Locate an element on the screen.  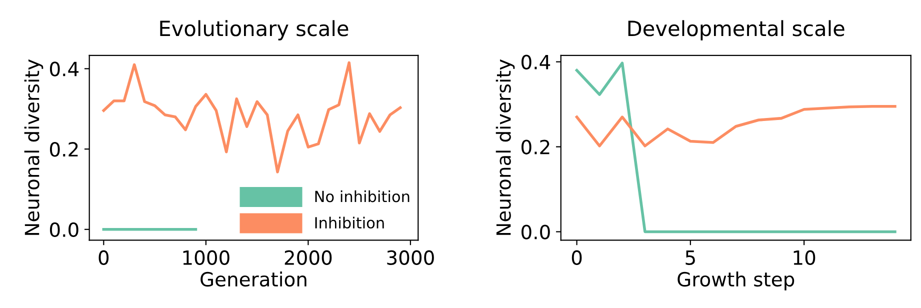
legend-label: Inhibition is located at coordinates (349, 222).